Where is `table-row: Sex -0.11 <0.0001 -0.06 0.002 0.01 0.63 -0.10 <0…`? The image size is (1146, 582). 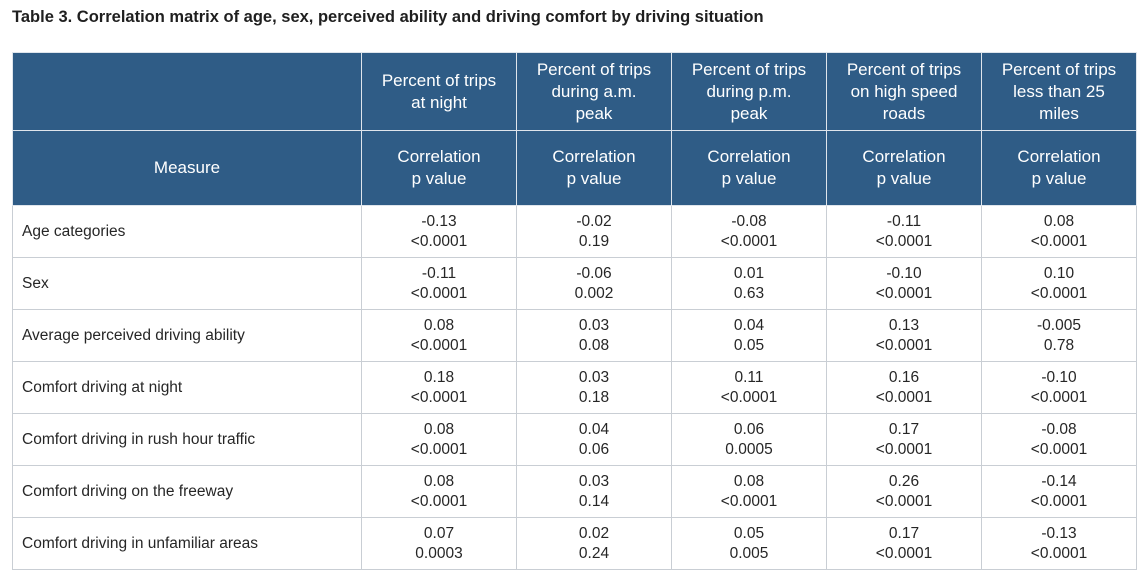 table-row: Sex -0.11 <0.0001 -0.06 0.002 0.01 0.63 -0.10 <0… is located at coordinates (574, 283).